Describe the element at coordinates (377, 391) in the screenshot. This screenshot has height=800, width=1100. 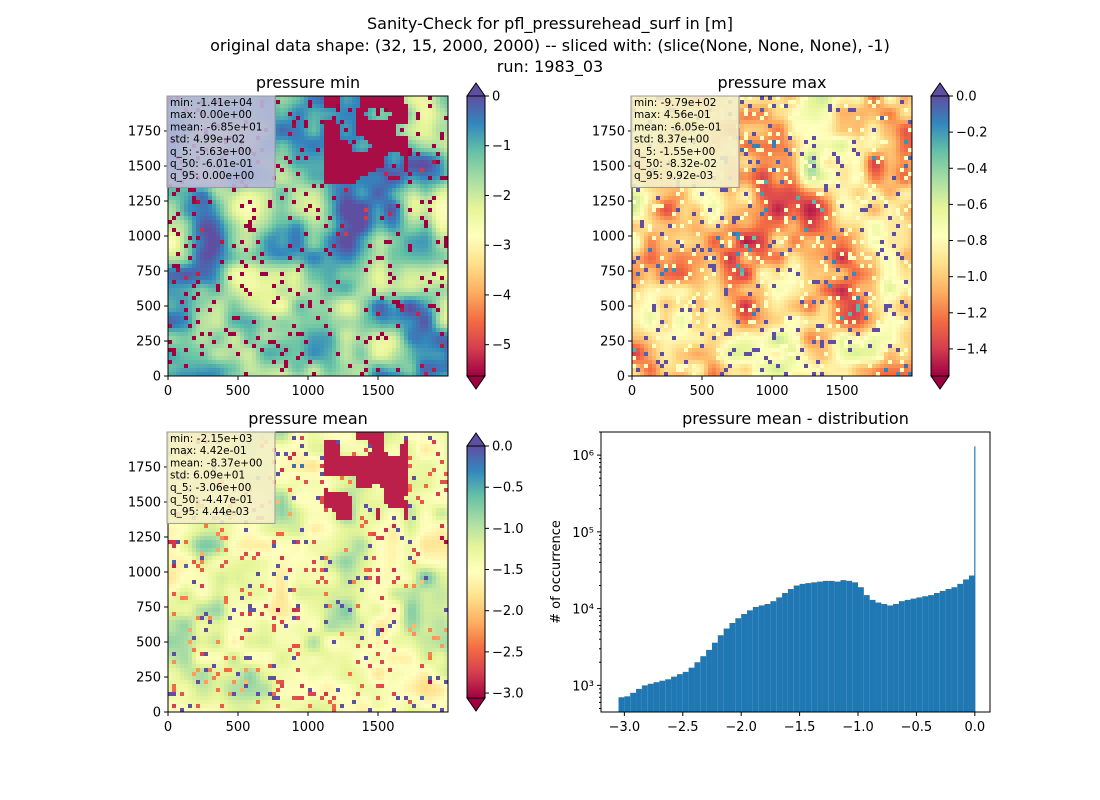
I see `x-tick-label: 1500` at that location.